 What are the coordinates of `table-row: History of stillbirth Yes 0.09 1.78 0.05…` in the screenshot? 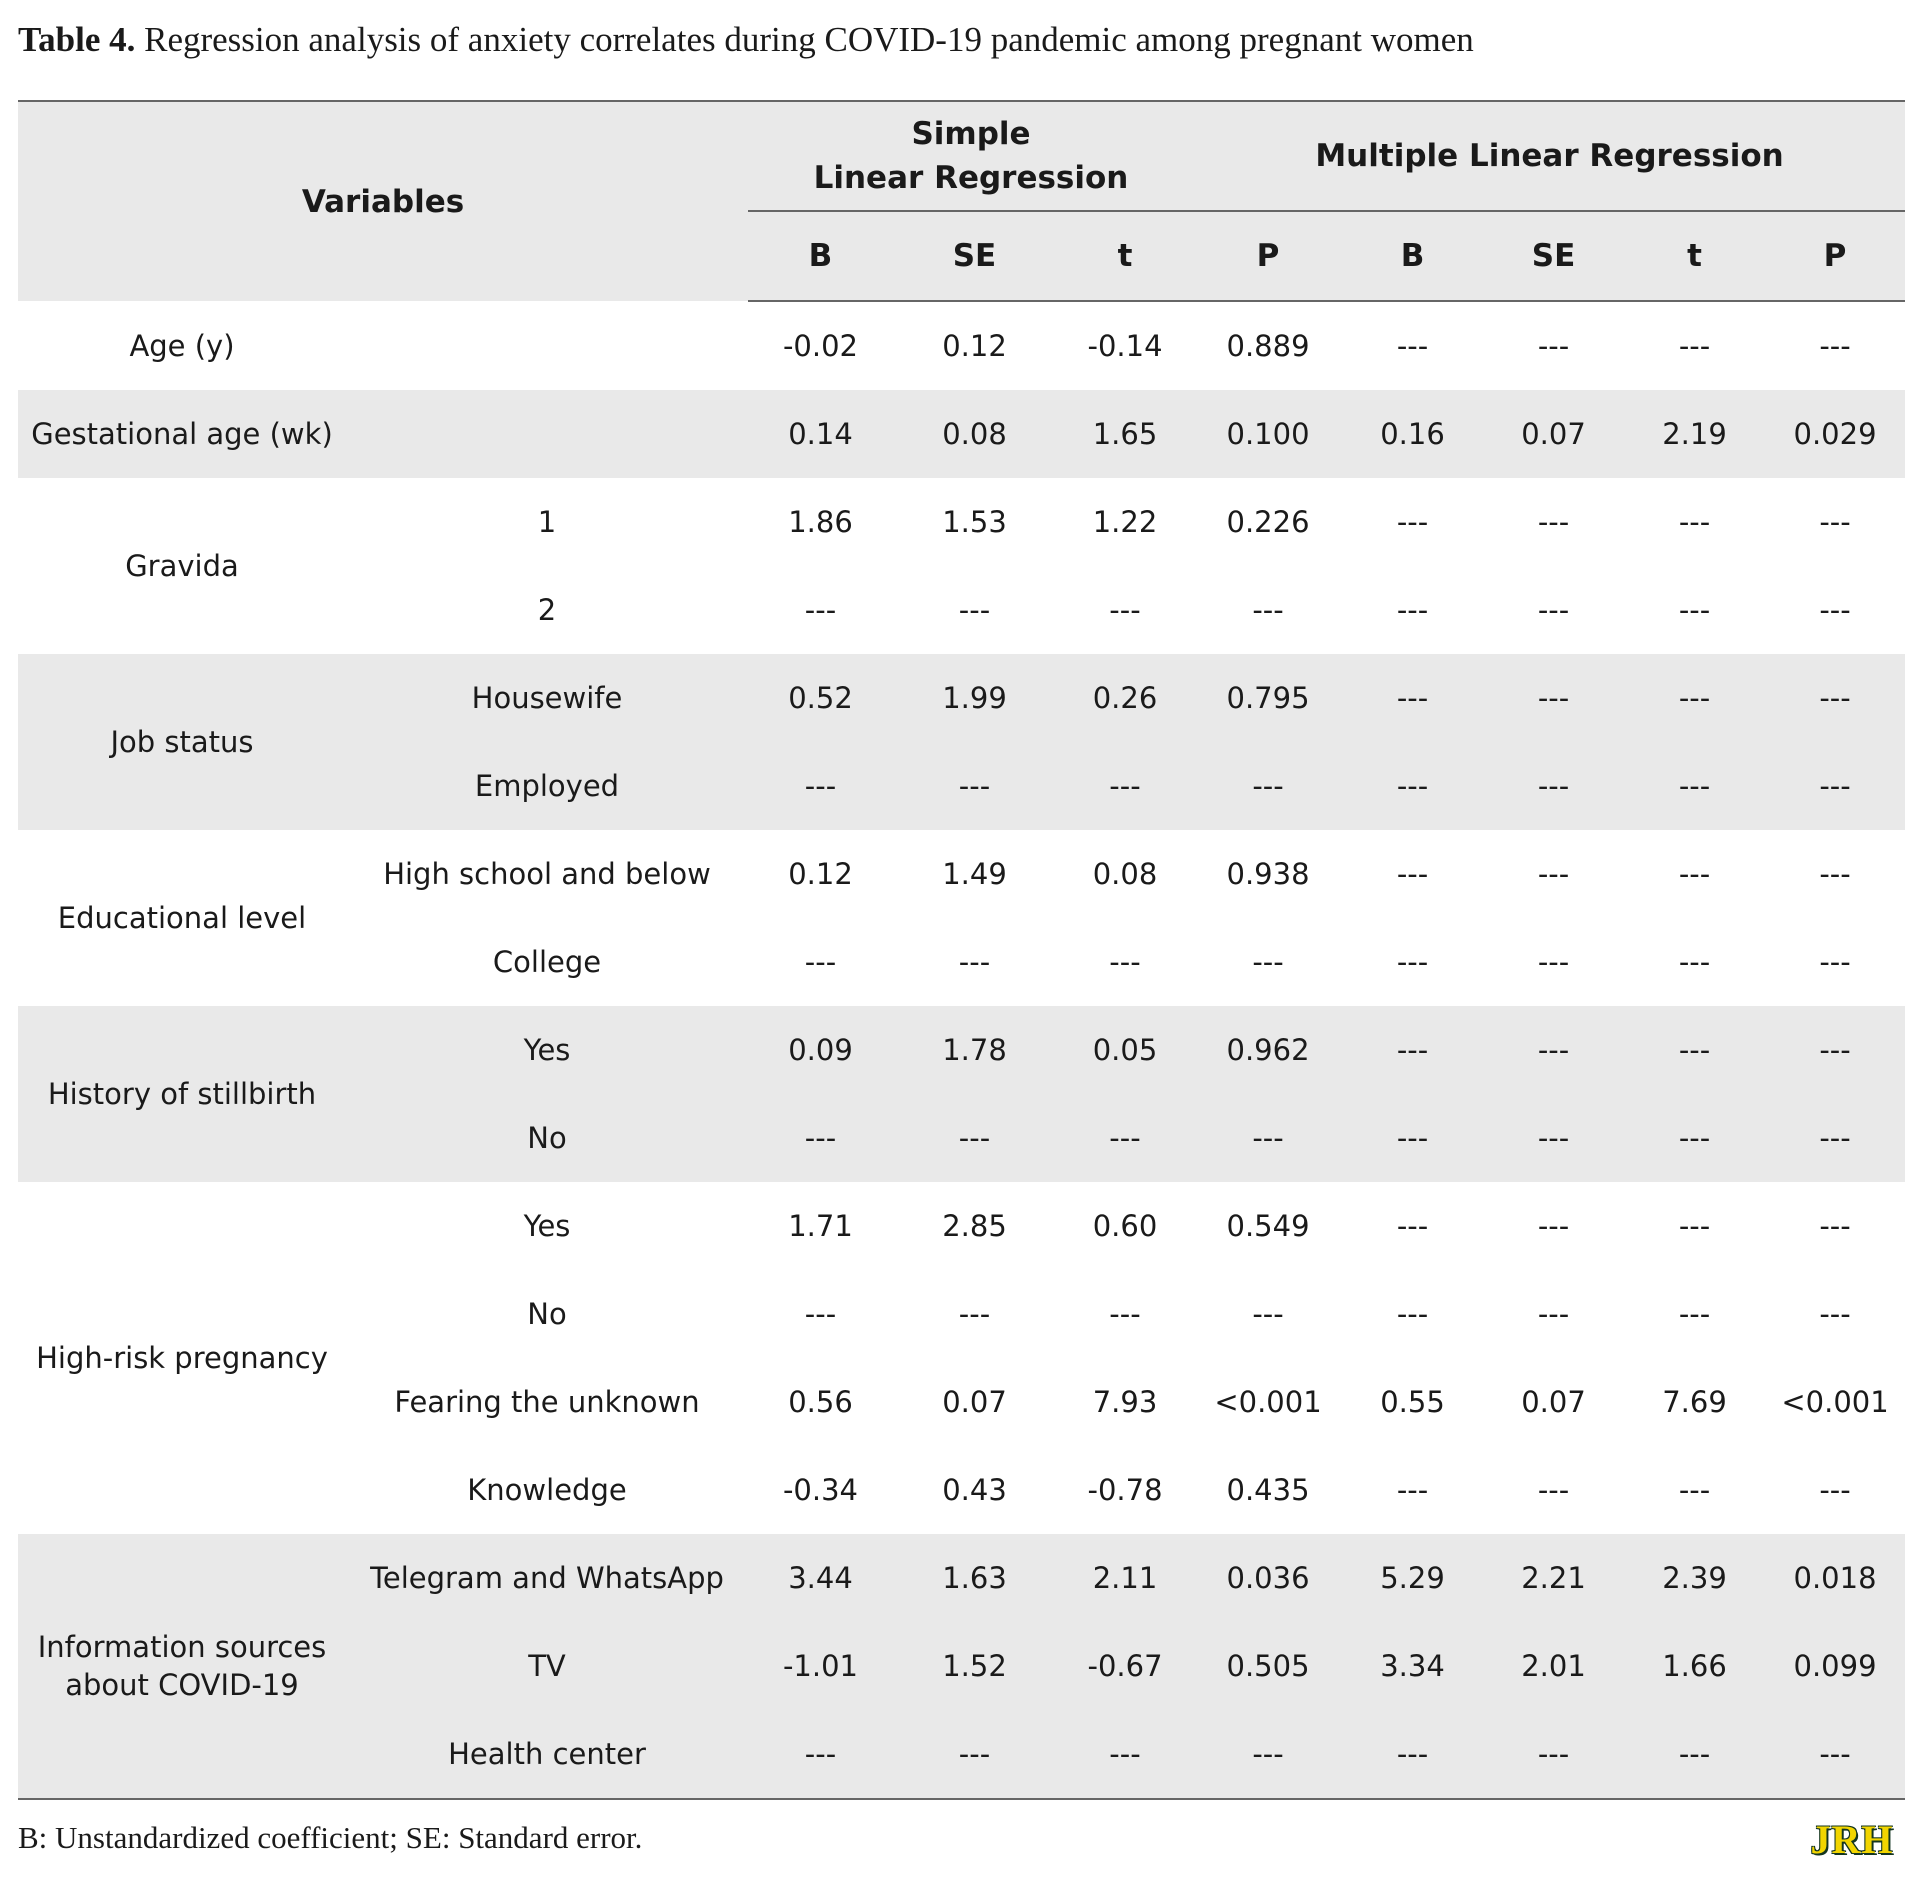 It's located at (962, 1094).